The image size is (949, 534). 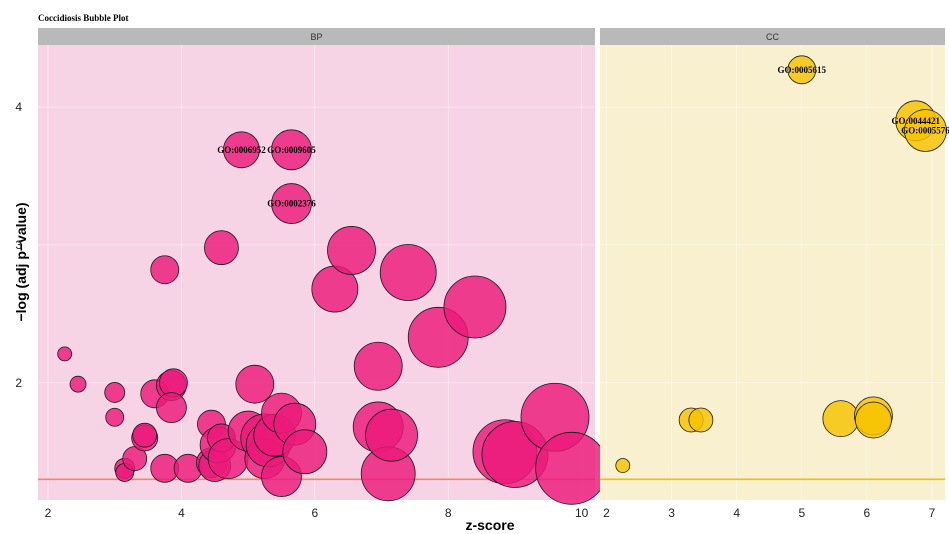 I want to click on facet-strip-label: CC, so click(x=772, y=37).